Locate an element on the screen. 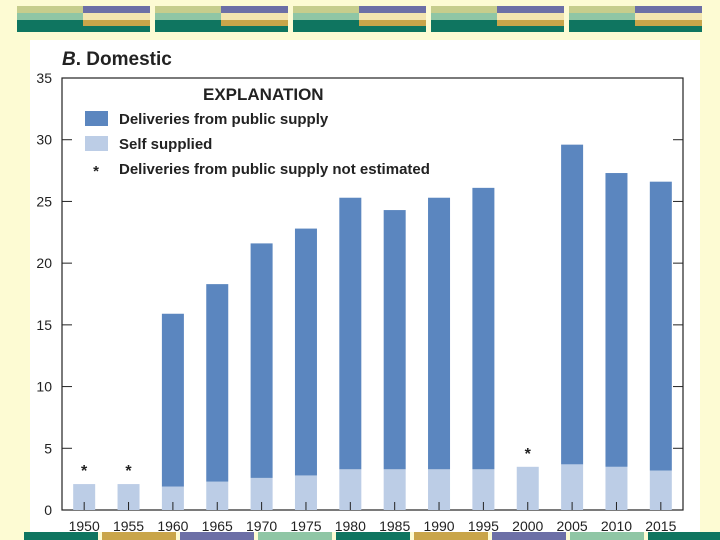 The height and width of the screenshot is (540, 720). legend-label: Self supplied is located at coordinates (165, 144).